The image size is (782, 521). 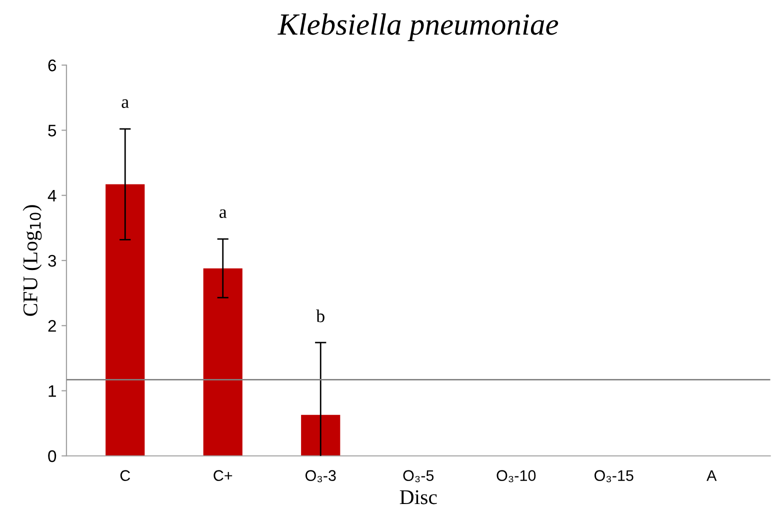 What do you see at coordinates (321, 476) in the screenshot?
I see `x-tick-label: O₃-3` at bounding box center [321, 476].